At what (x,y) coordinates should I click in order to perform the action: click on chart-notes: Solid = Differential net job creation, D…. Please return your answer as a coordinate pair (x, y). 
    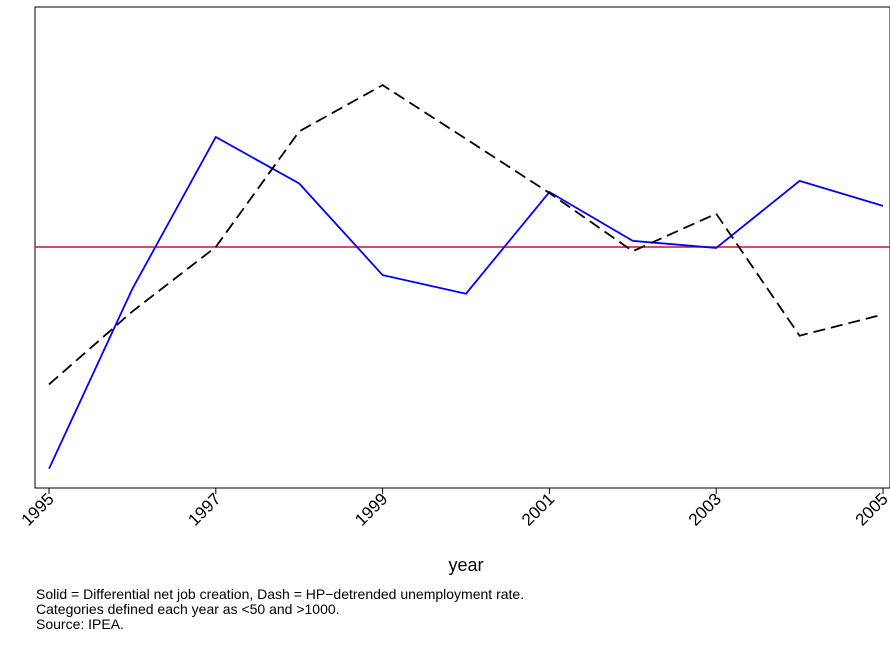
    Looking at the image, I should click on (280, 609).